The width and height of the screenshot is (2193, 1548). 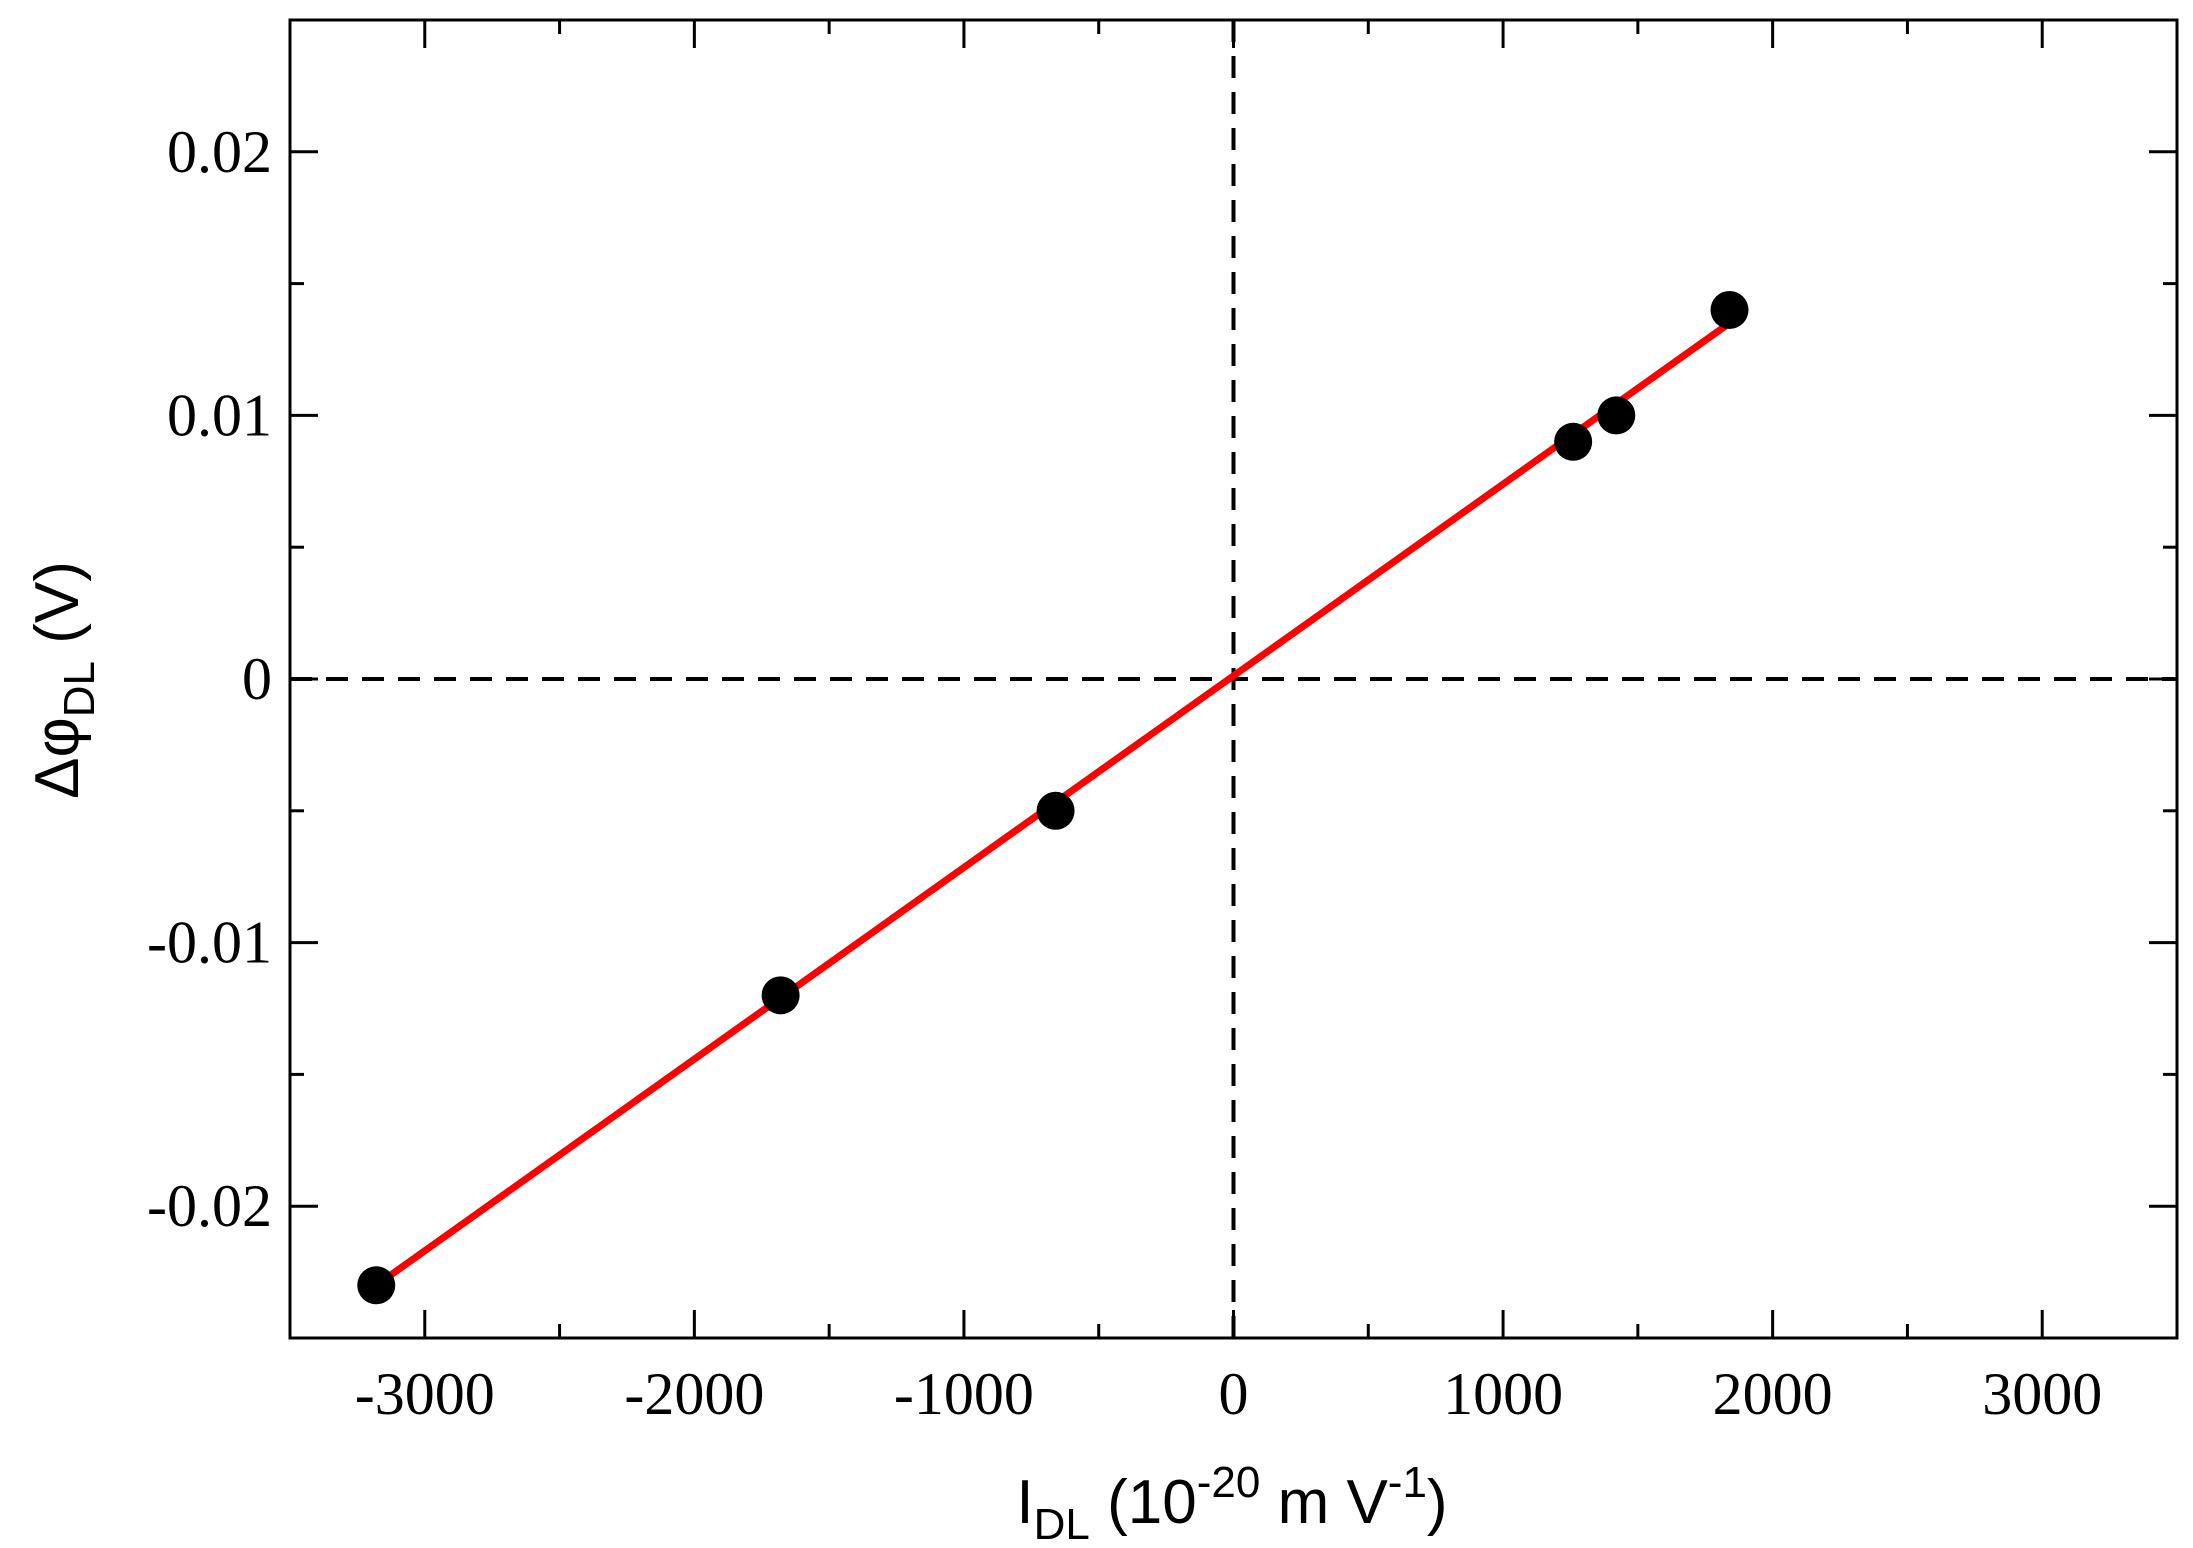 I want to click on x-tick-label: -2000, so click(x=694, y=1394).